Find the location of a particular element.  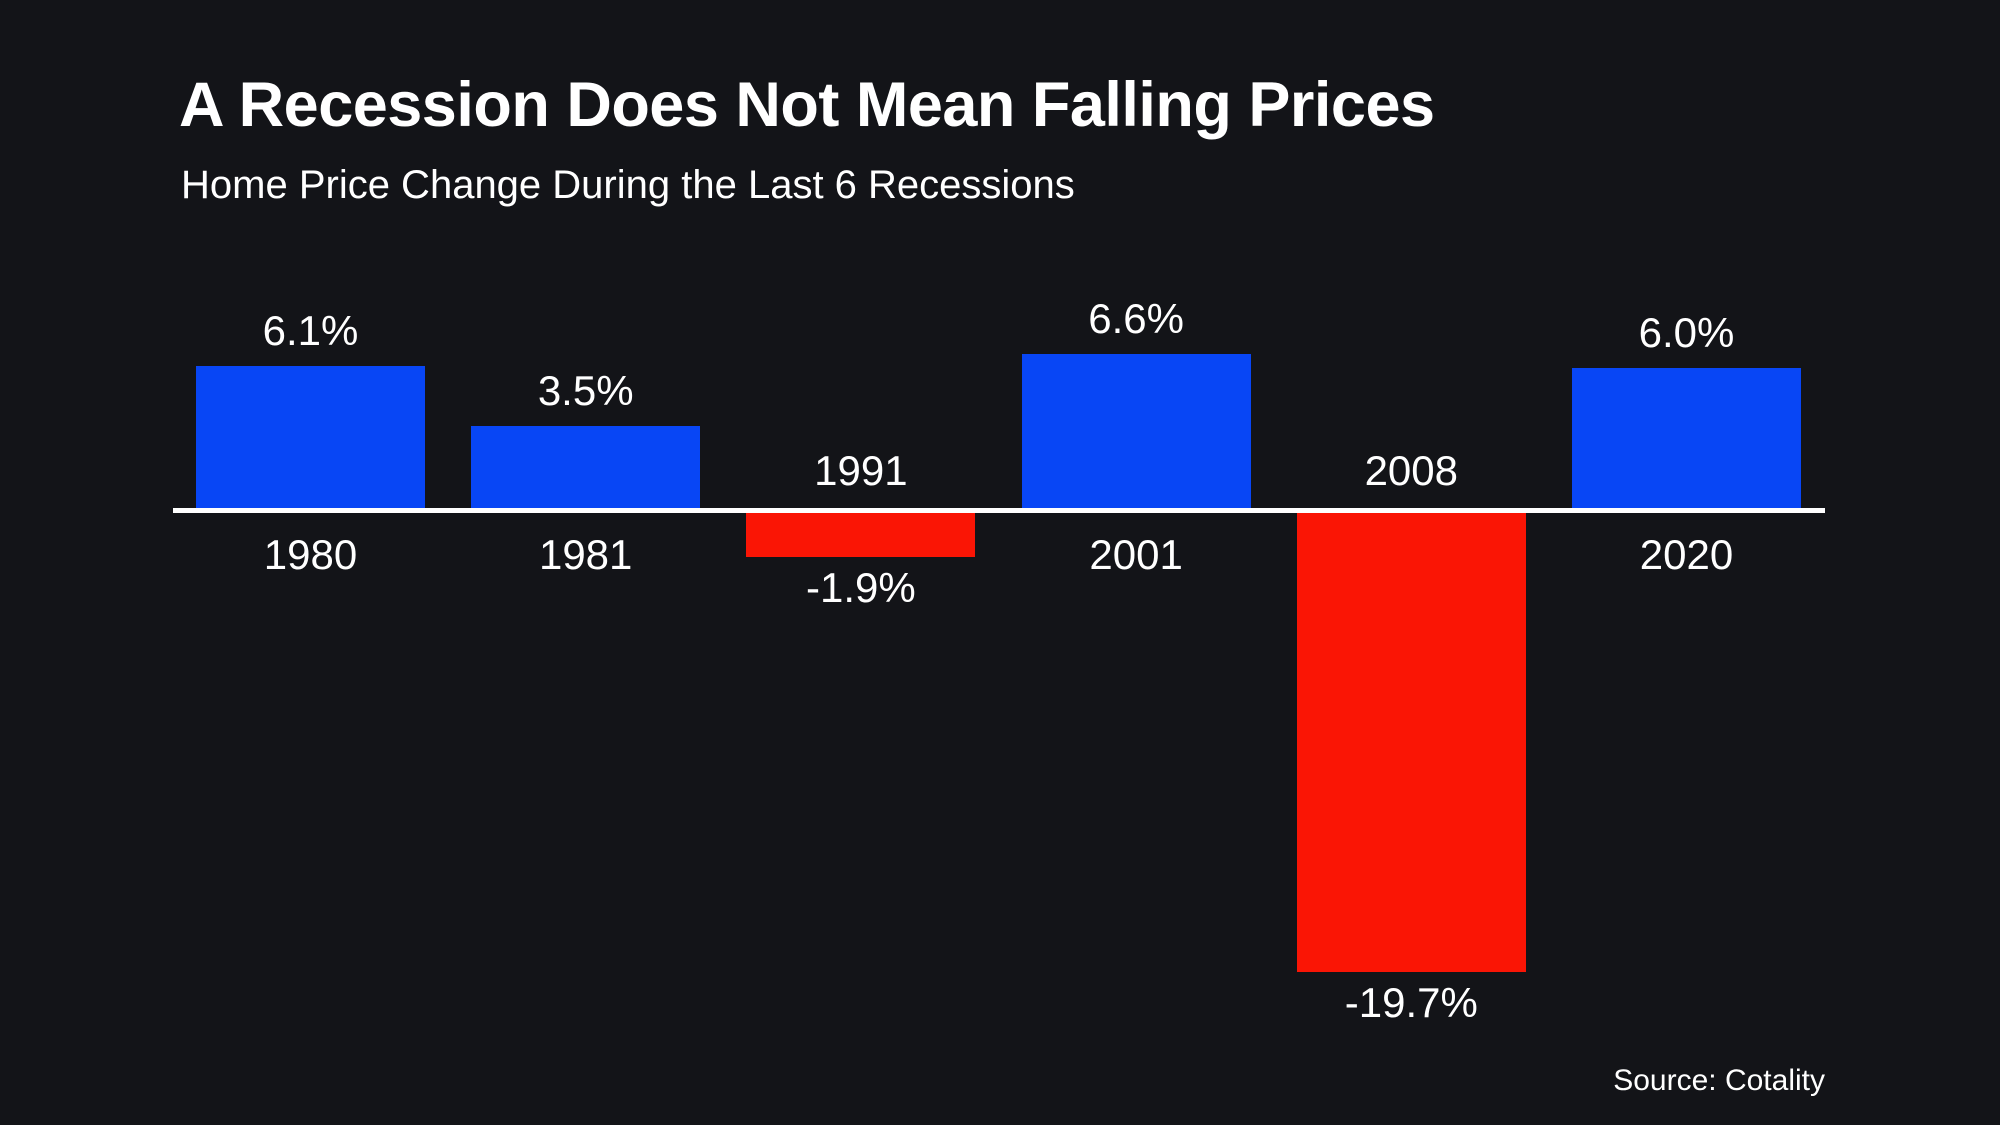

year-label: 1981 is located at coordinates (585, 554).